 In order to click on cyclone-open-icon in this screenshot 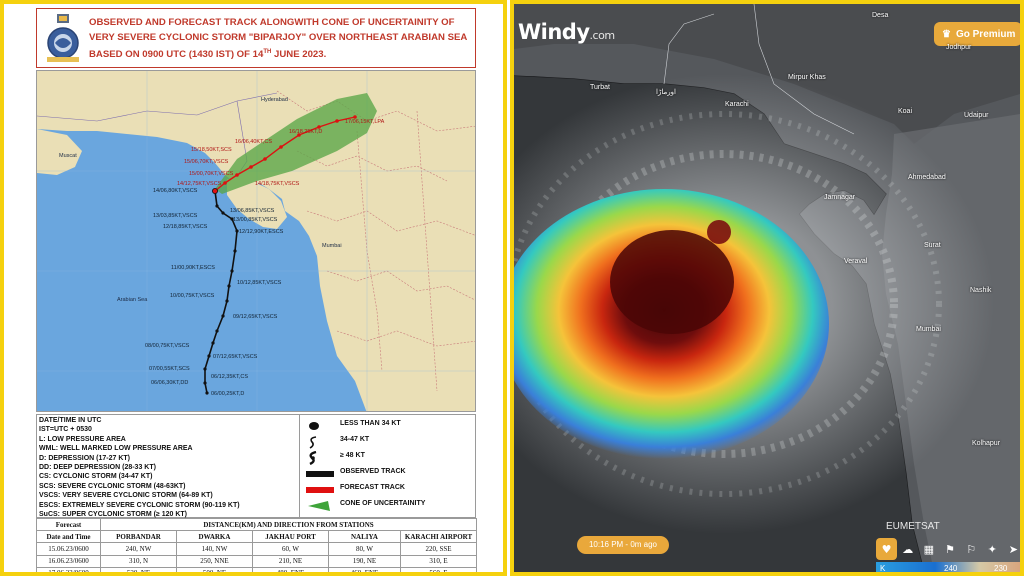, I will do `click(313, 442)`.